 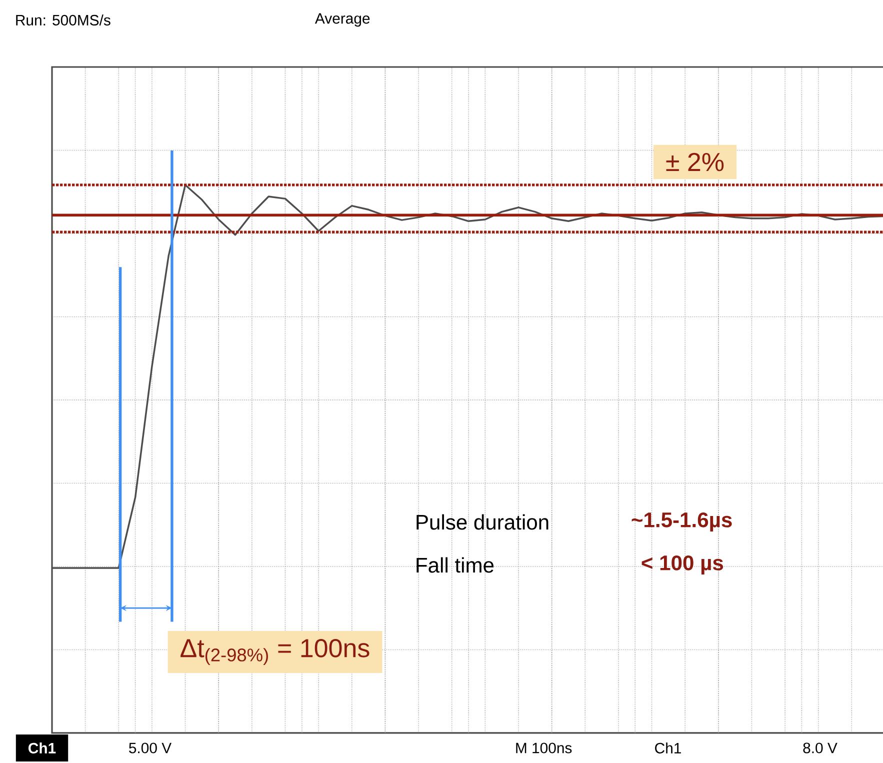 What do you see at coordinates (455, 565) in the screenshot?
I see `annotation: Fall time` at bounding box center [455, 565].